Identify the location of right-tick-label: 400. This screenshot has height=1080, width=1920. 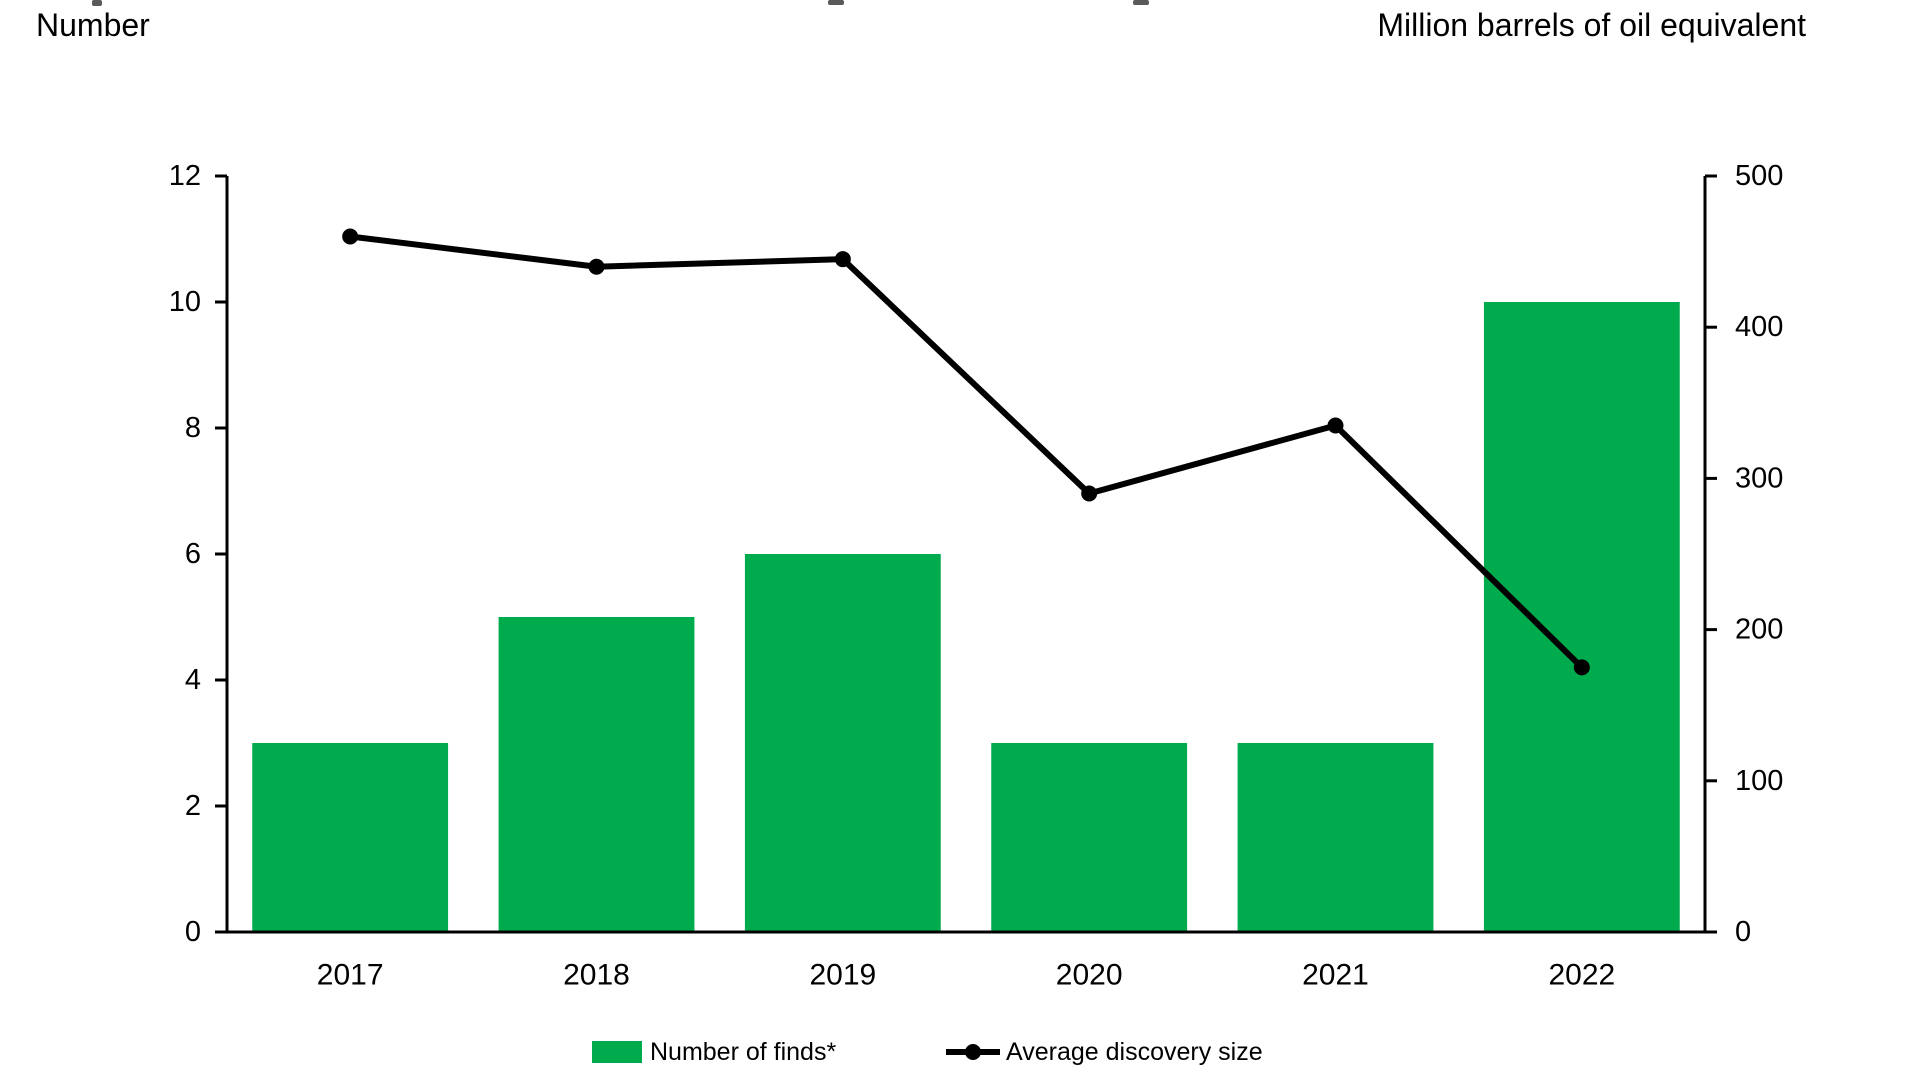
(1759, 327).